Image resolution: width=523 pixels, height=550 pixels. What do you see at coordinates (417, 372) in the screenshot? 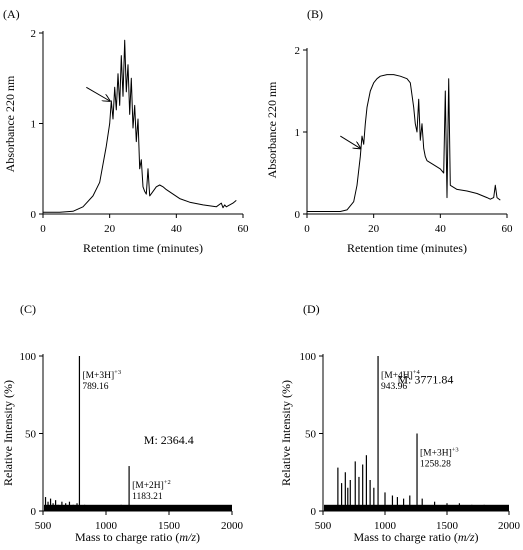
I see `ion-label-charge: +4` at bounding box center [417, 372].